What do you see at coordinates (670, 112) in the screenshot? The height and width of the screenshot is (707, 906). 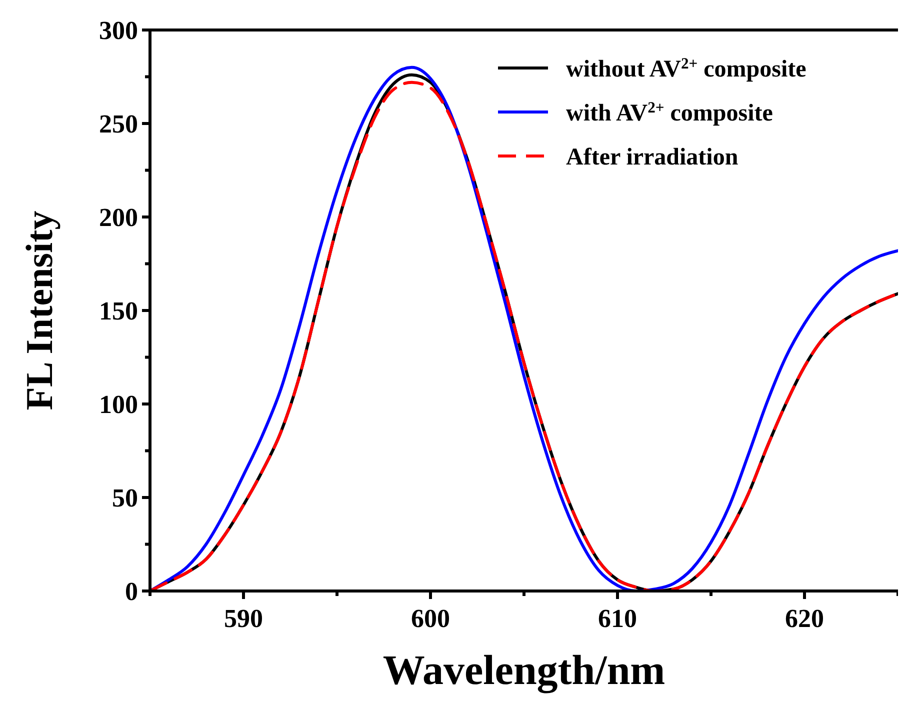 I see `legend-label: with AV$^{2+}$ composite` at bounding box center [670, 112].